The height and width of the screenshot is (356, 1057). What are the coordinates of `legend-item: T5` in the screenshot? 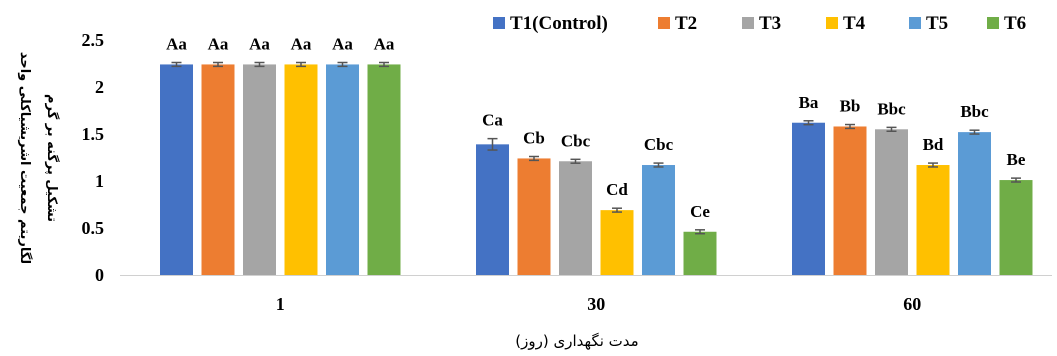 It's located at (928, 23).